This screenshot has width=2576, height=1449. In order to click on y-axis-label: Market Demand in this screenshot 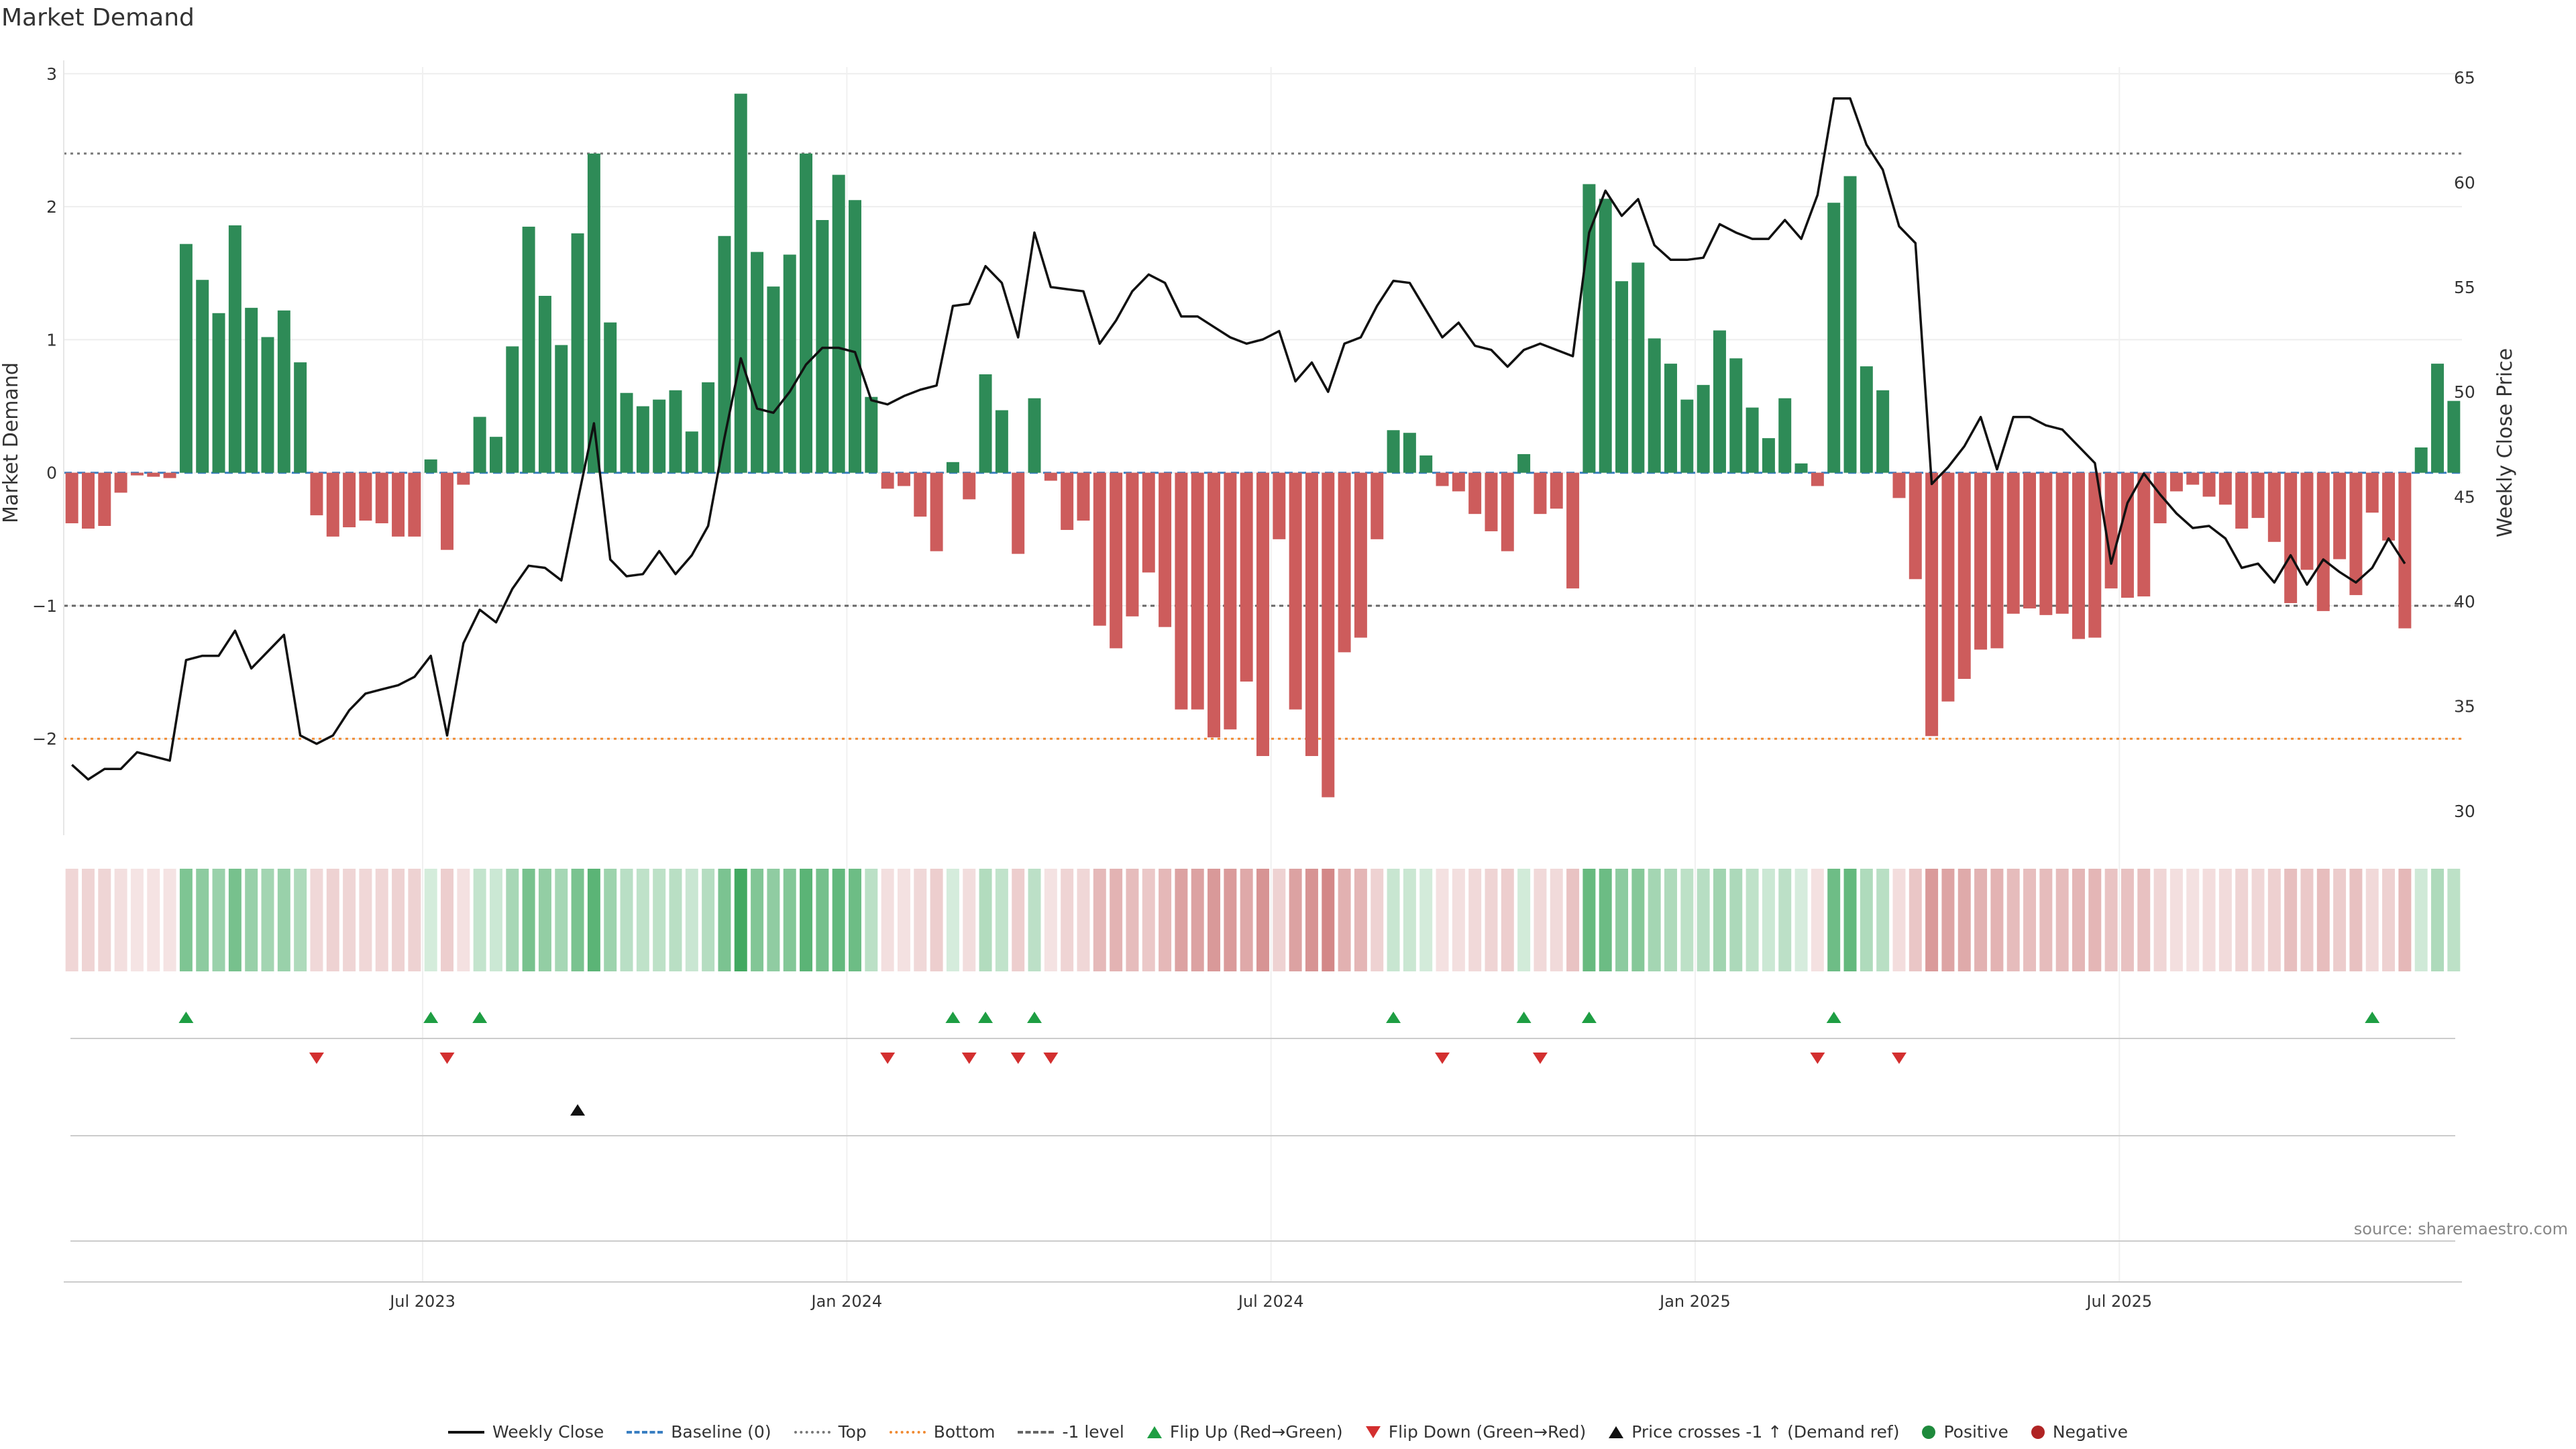, I will do `click(11, 442)`.